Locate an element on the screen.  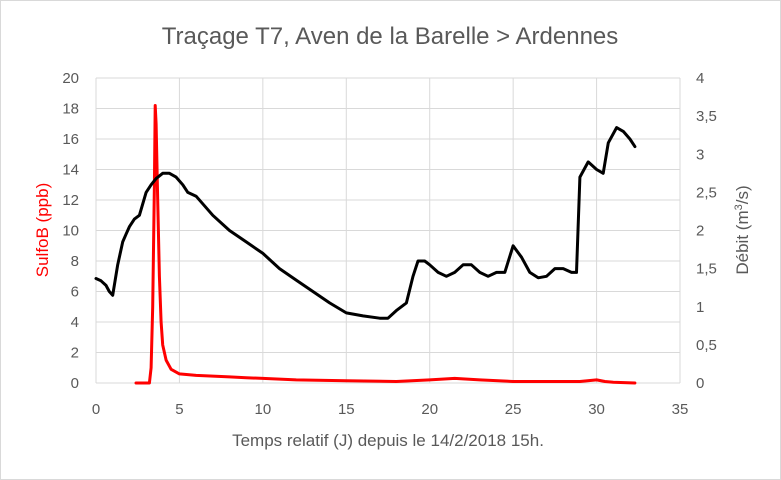
x-tick-label: 30 is located at coordinates (596, 409).